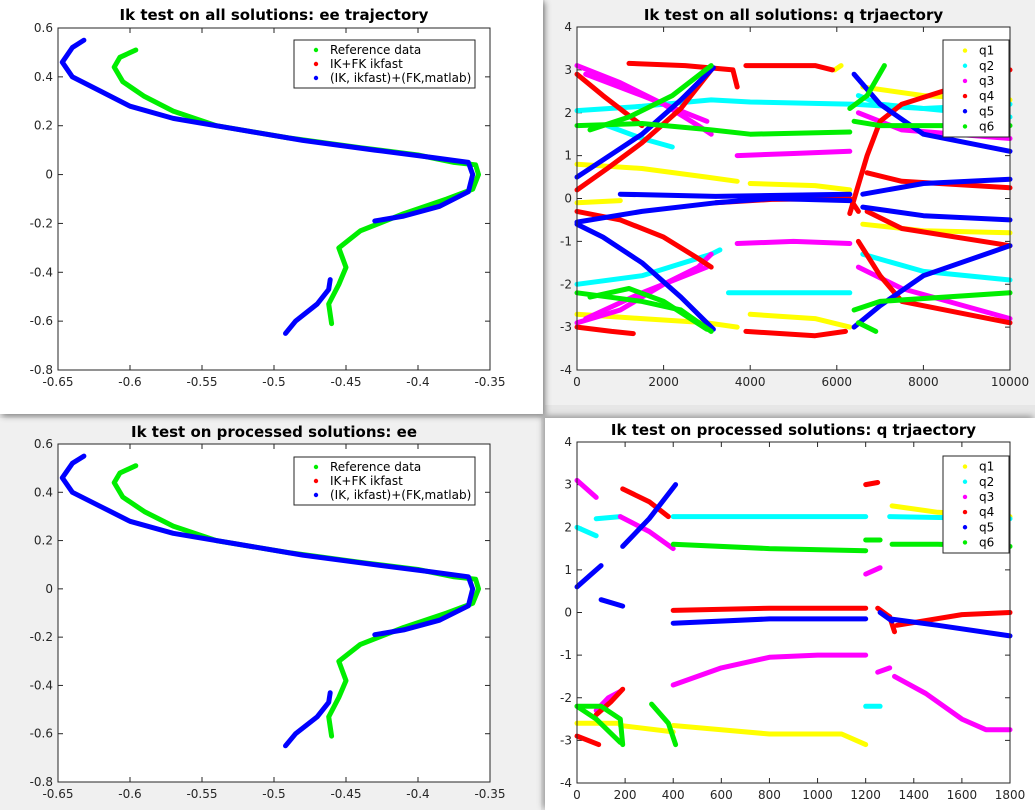 Image resolution: width=1035 pixels, height=810 pixels. Describe the element at coordinates (568, 27) in the screenshot. I see `y-tick-label: 4` at that location.